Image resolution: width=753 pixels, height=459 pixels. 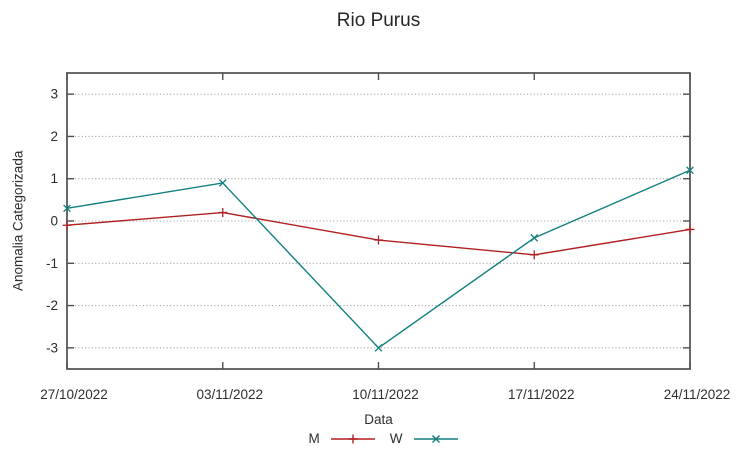 What do you see at coordinates (74, 394) in the screenshot?
I see `x-tick-label: 27/10/2022` at bounding box center [74, 394].